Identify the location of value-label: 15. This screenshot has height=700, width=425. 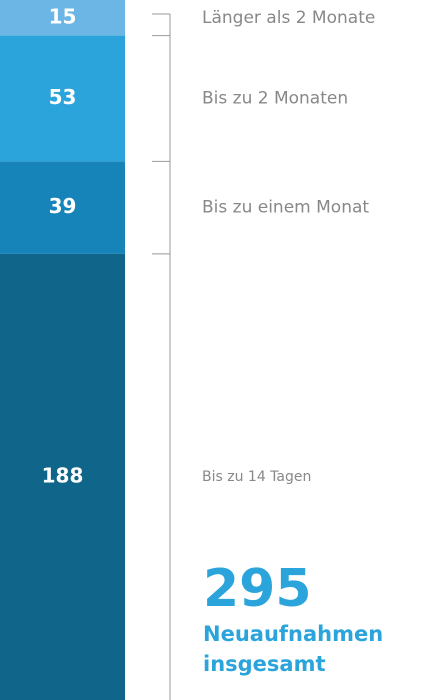
(63, 16).